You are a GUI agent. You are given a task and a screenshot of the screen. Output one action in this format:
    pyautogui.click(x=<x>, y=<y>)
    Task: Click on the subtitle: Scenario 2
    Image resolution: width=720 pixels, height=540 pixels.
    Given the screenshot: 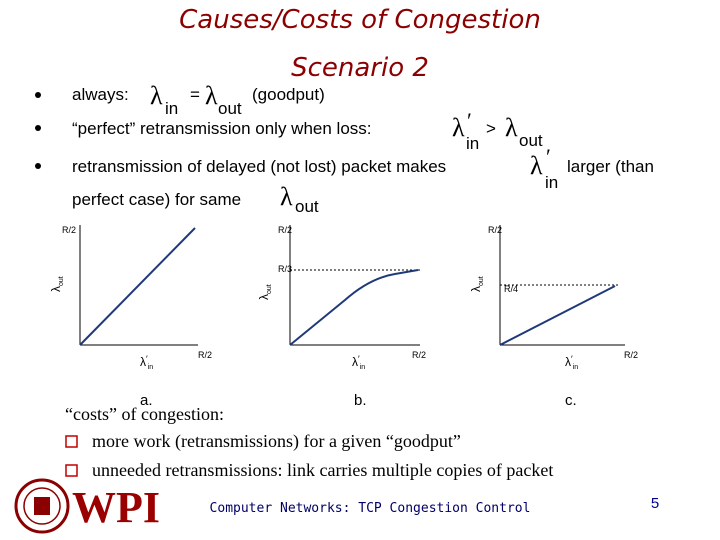 What is the action you would take?
    pyautogui.click(x=360, y=68)
    